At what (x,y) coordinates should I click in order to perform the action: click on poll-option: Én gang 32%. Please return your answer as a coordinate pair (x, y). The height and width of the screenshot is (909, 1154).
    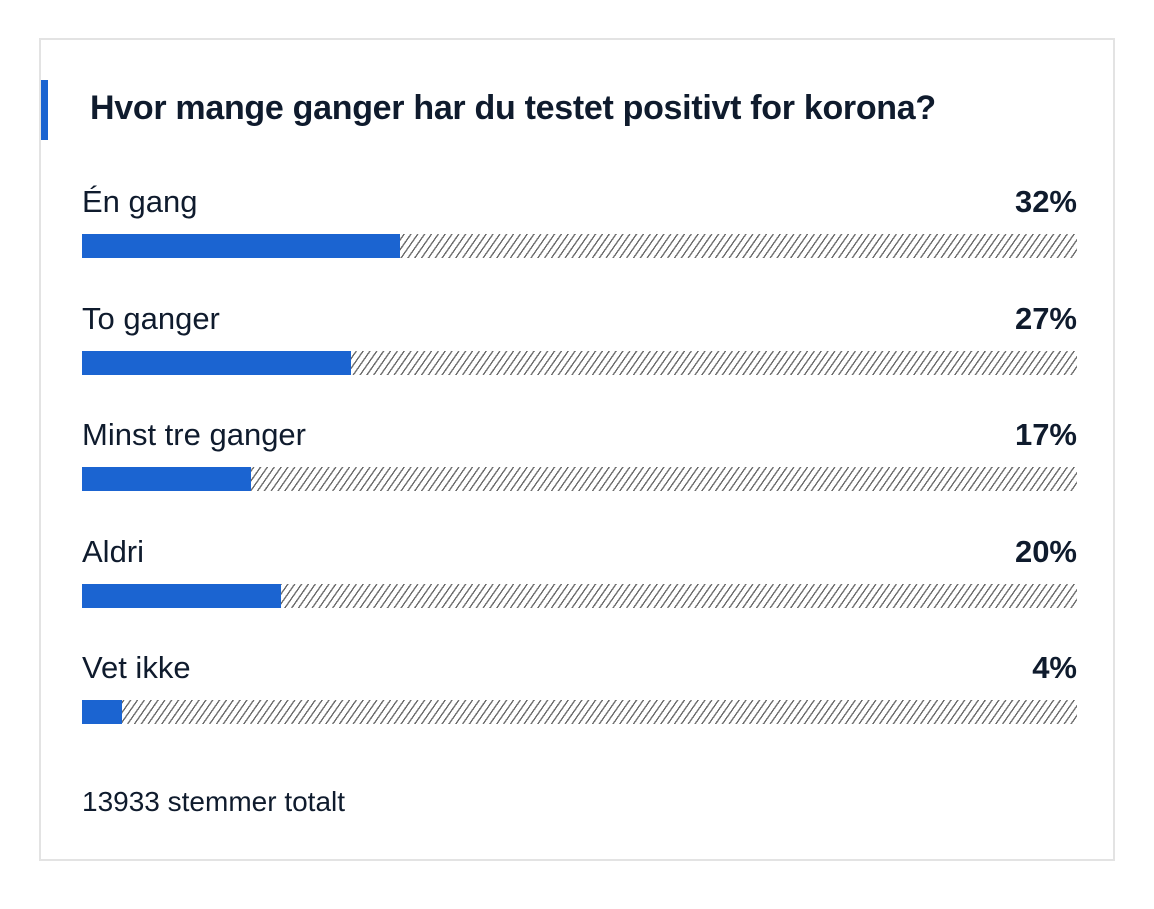
    Looking at the image, I should click on (579, 238).